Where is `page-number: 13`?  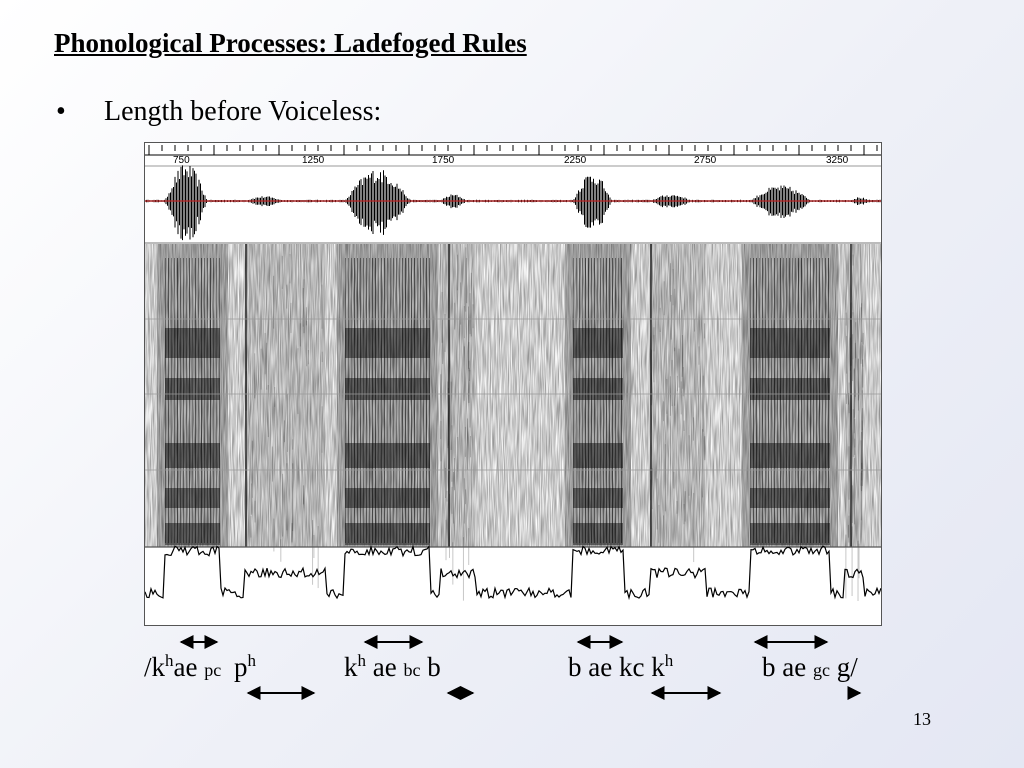 page-number: 13 is located at coordinates (922, 719).